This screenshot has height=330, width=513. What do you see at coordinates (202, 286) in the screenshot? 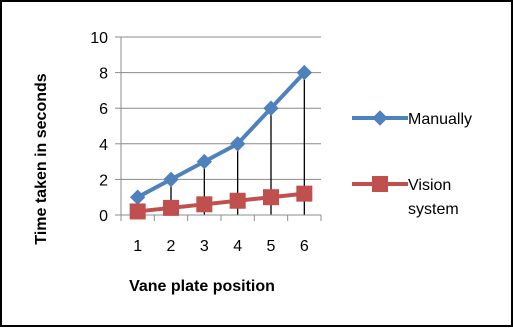
I see `x-axis-title: Vane plate position` at bounding box center [202, 286].